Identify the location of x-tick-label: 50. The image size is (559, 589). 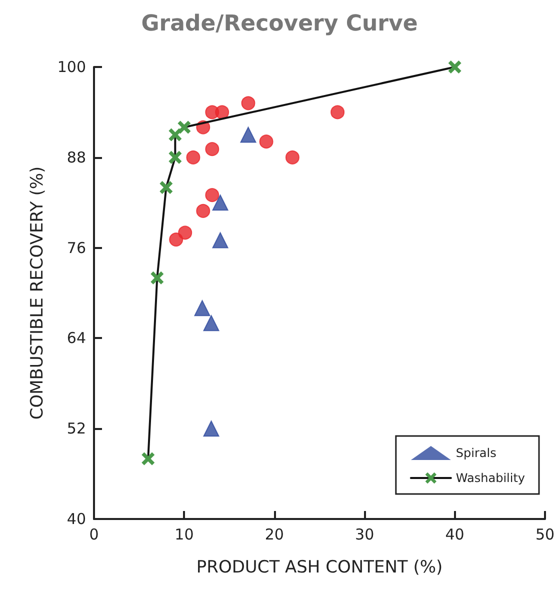
(545, 535).